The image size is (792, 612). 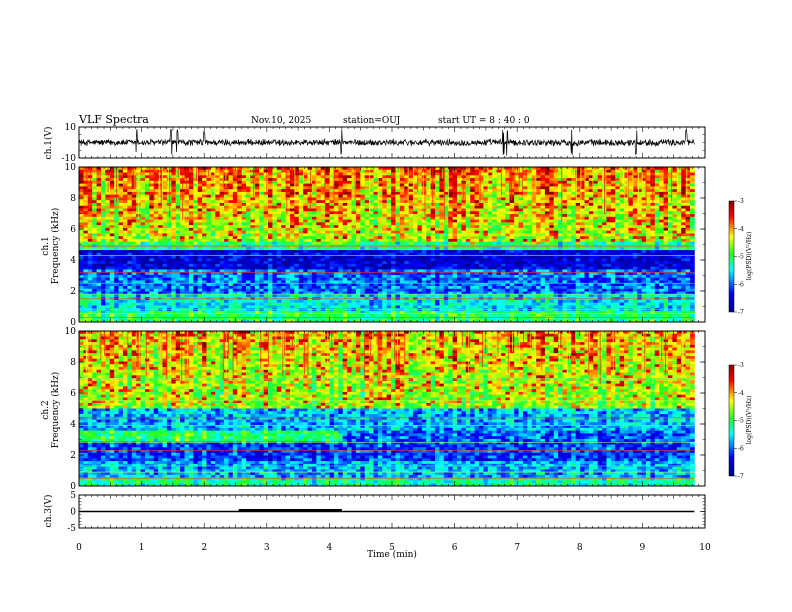 What do you see at coordinates (580, 548) in the screenshot?
I see `x-tick-label: 8` at bounding box center [580, 548].